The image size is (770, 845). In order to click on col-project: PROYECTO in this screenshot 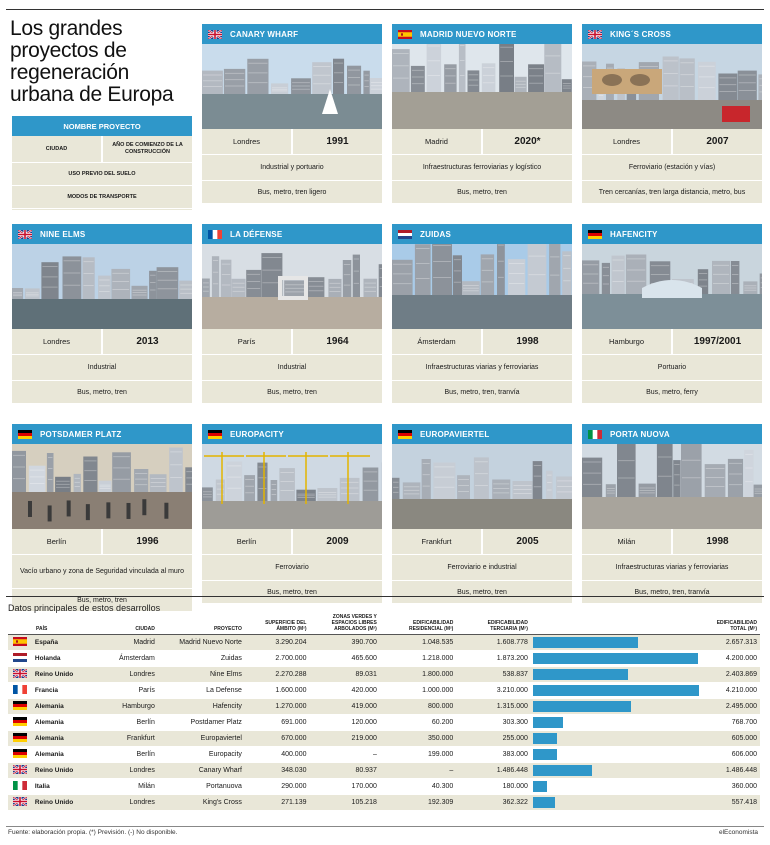, I will do `click(201, 624)`.